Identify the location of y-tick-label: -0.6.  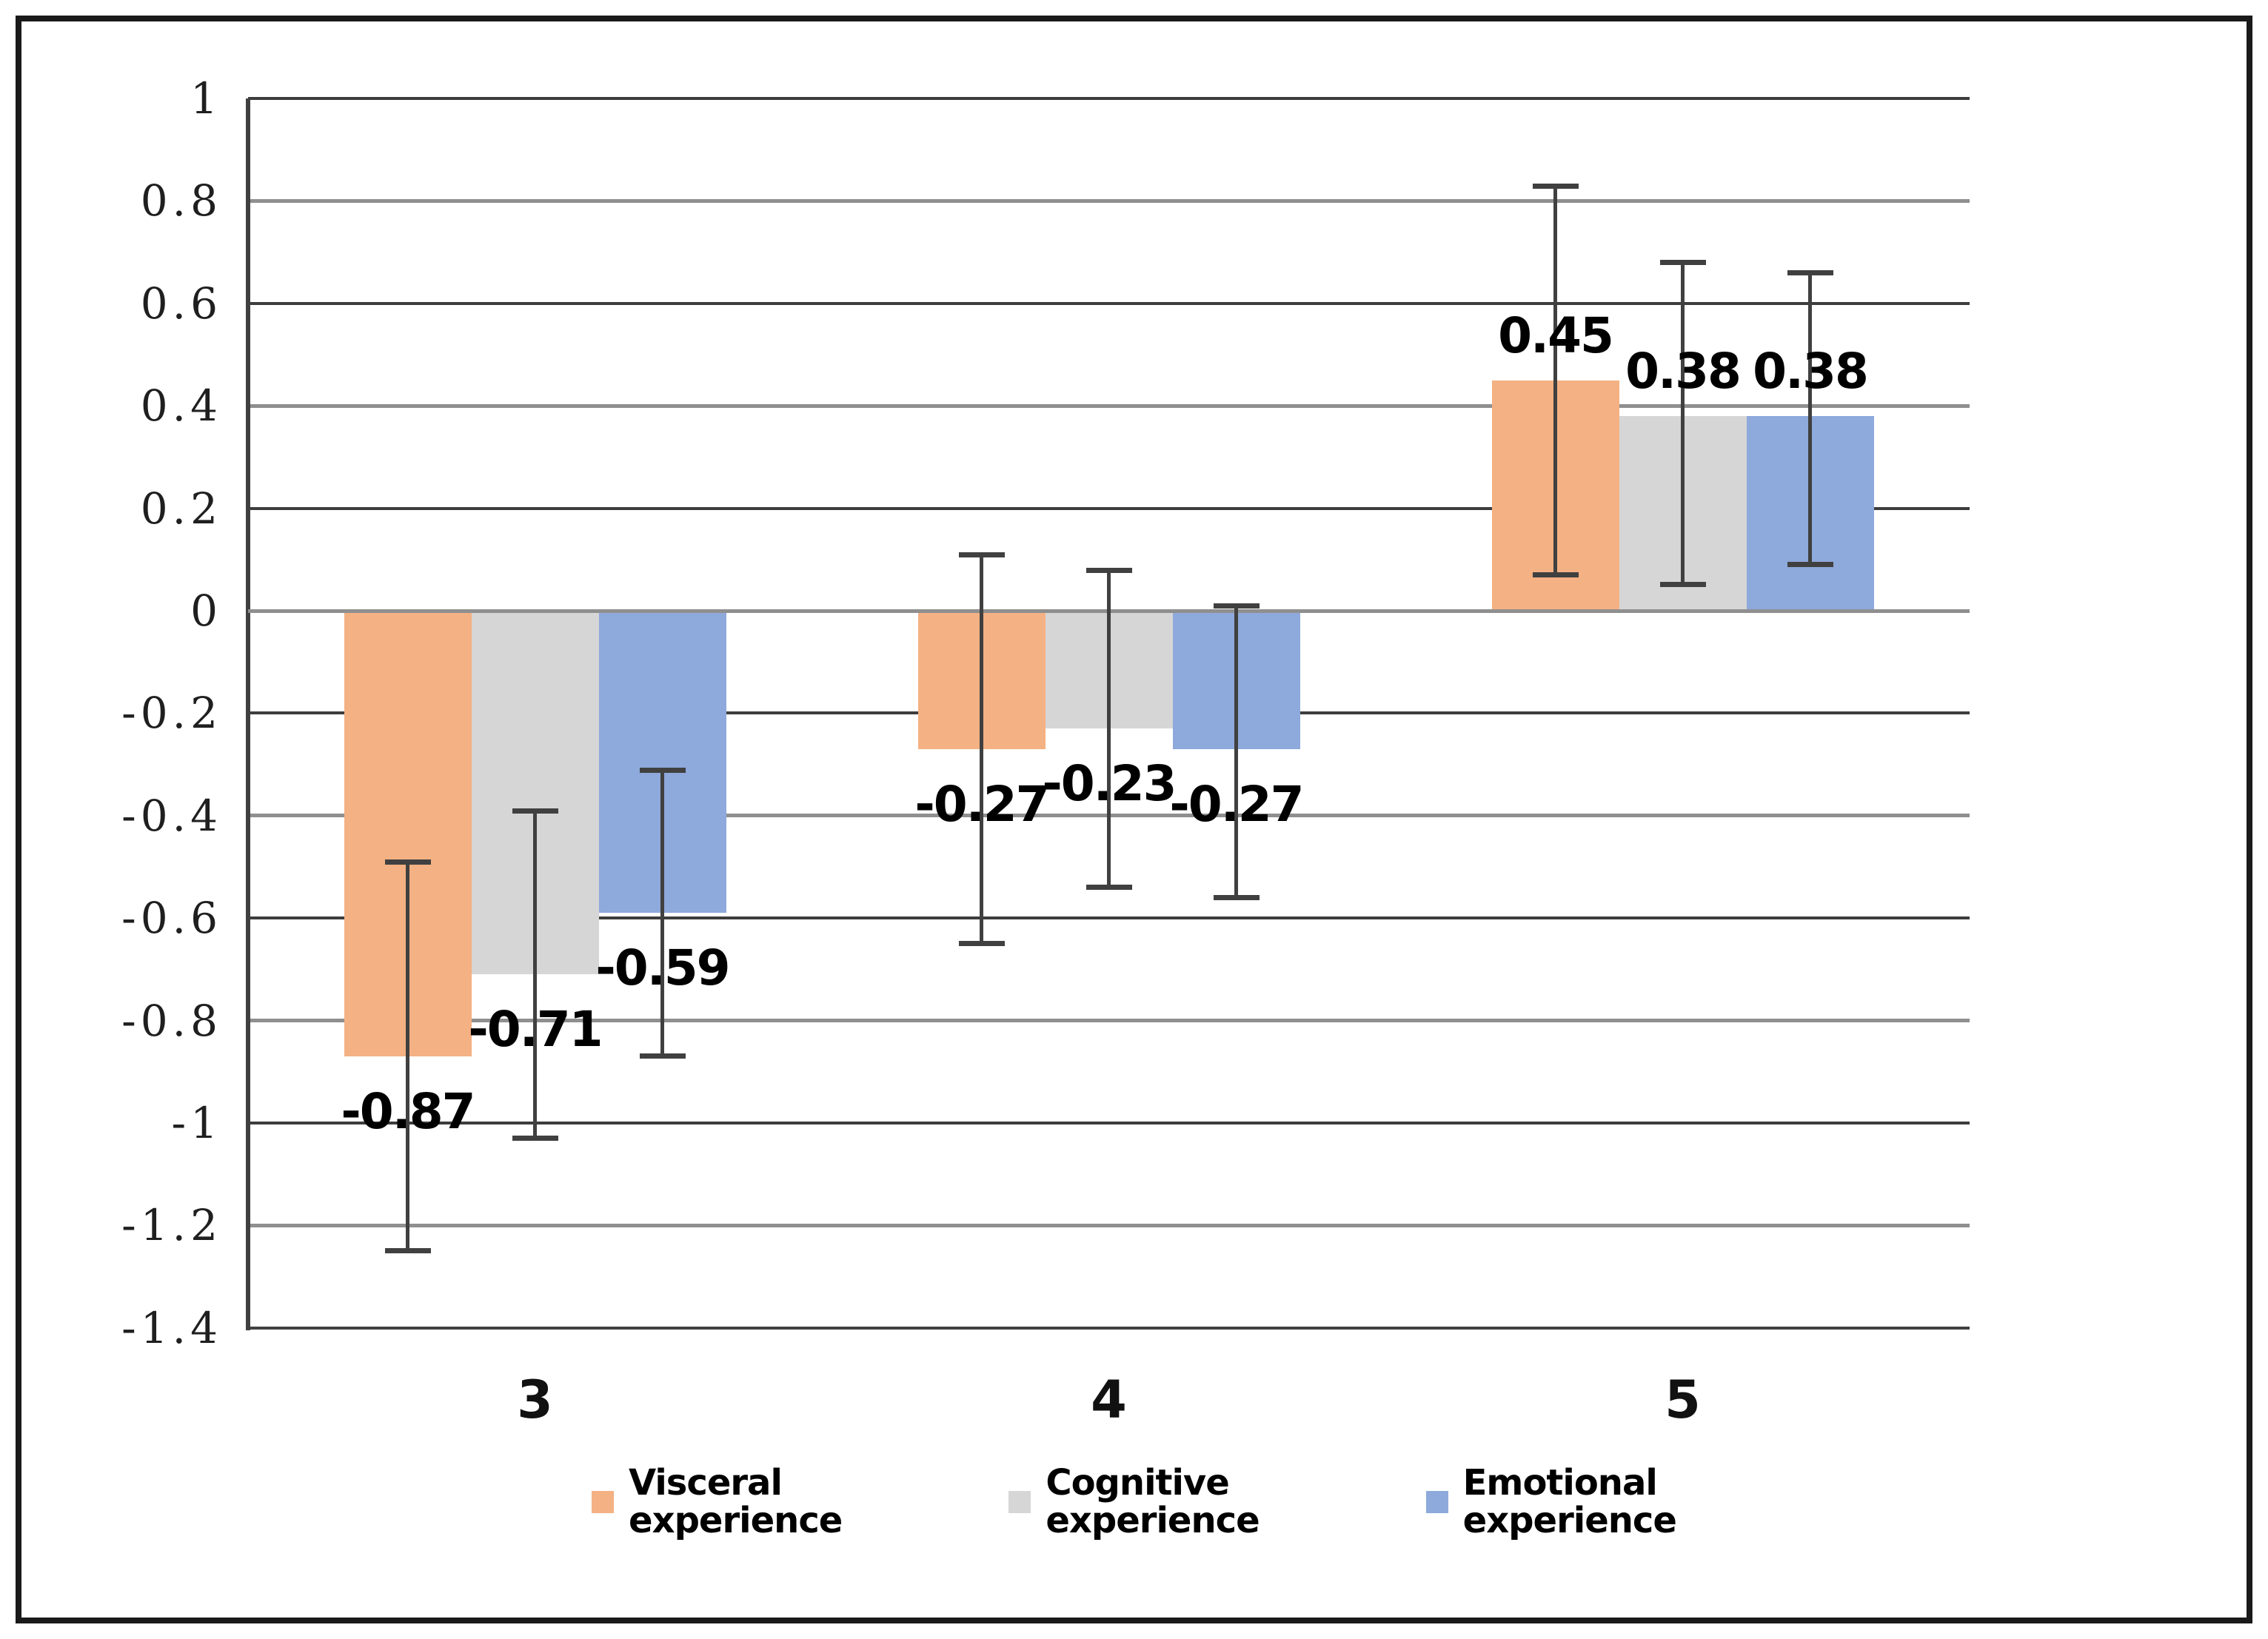
(171, 919).